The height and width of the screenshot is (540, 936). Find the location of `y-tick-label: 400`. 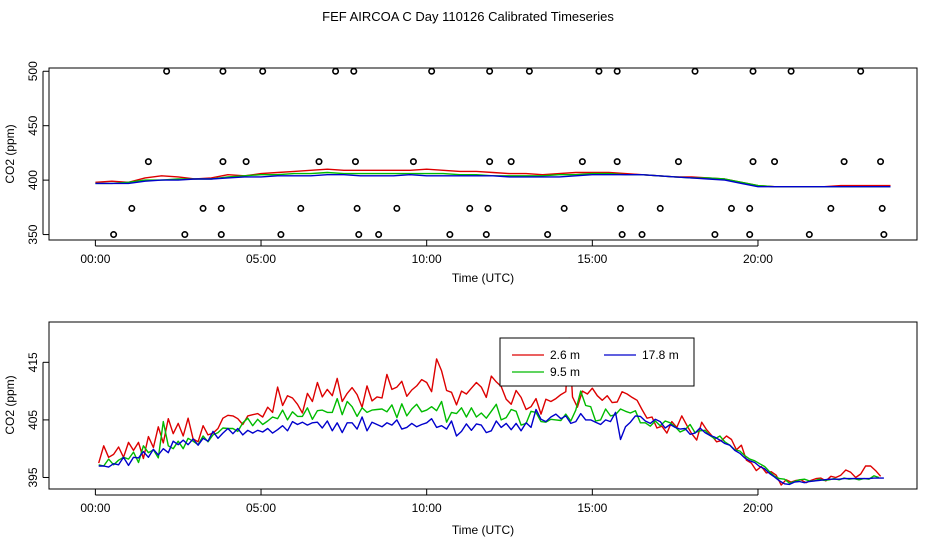

y-tick-label: 400 is located at coordinates (33, 180).